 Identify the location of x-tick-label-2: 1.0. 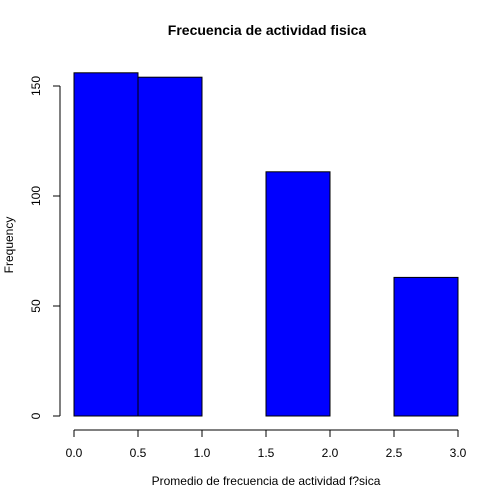
(202, 453).